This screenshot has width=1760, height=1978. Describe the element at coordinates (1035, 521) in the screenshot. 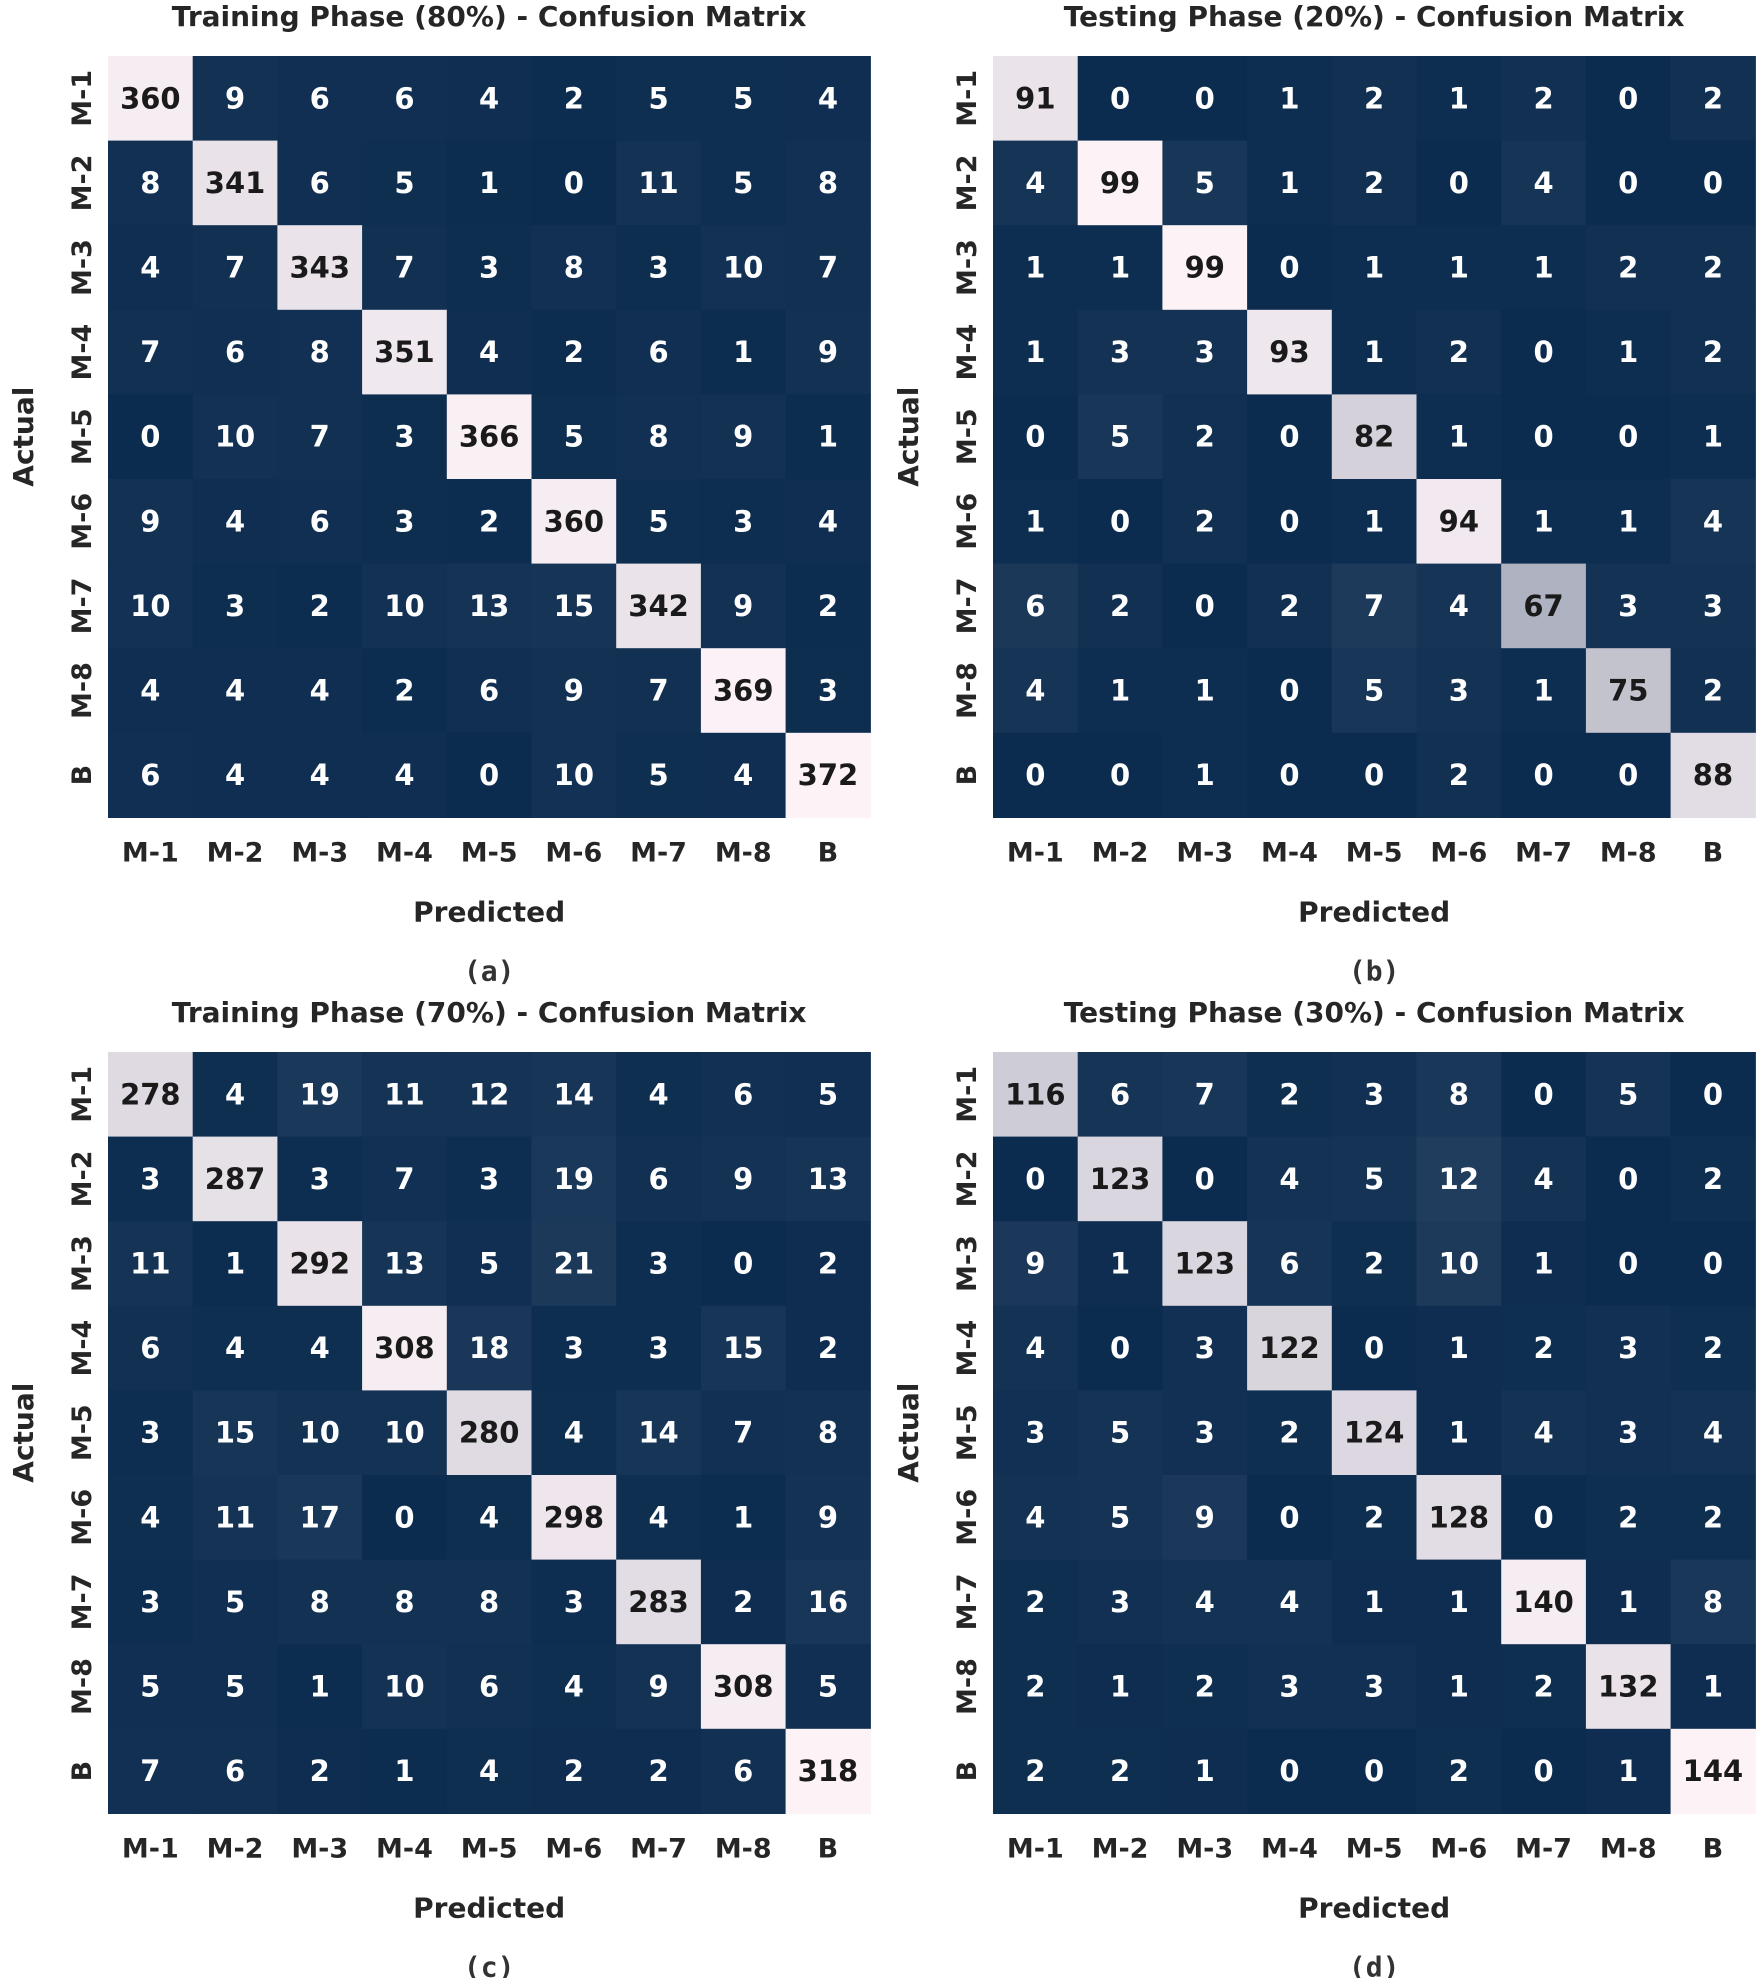

I see `panel-b-cell-value-M-6-M-1: 1` at that location.